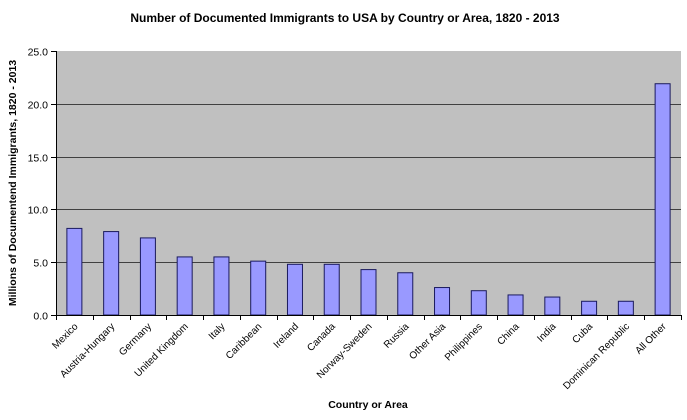 The image size is (687, 420). What do you see at coordinates (286, 335) in the screenshot?
I see `x-category-label: Ireland` at bounding box center [286, 335].